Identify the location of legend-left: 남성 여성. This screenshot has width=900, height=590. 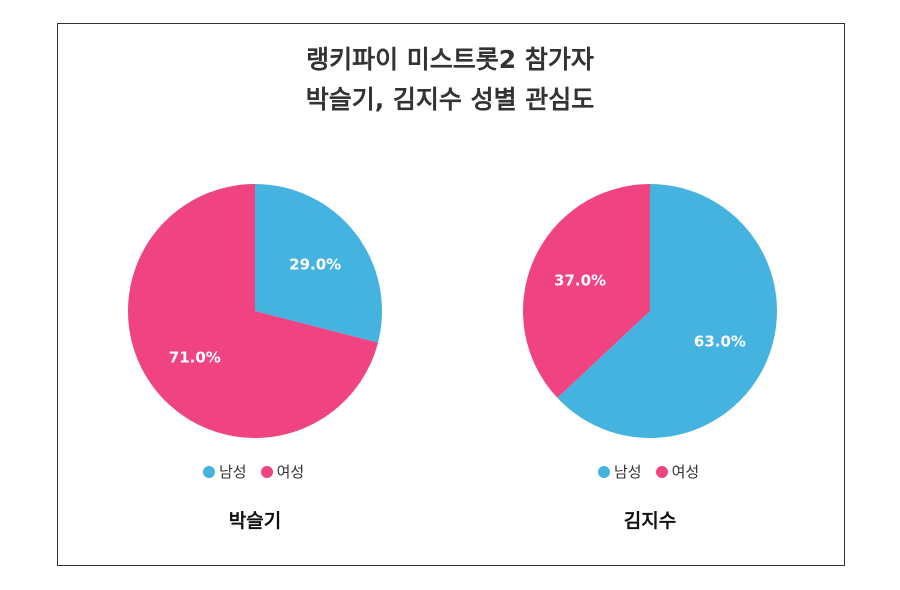
(253, 471).